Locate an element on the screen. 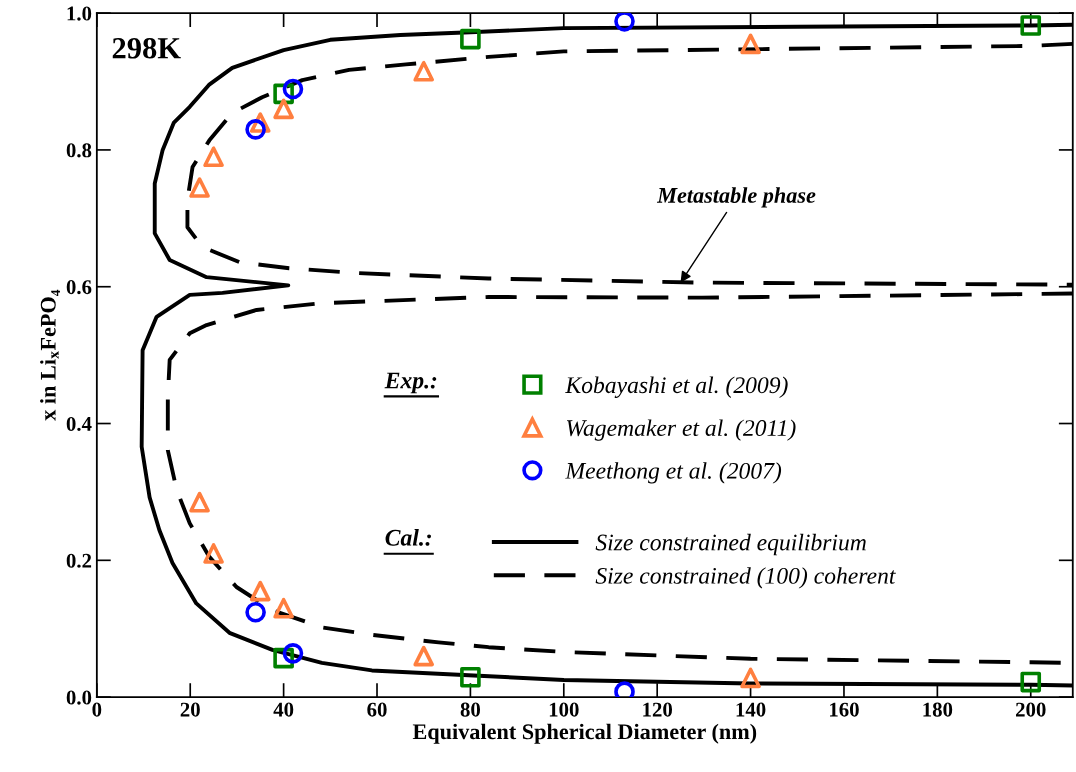 The width and height of the screenshot is (1076, 772). x-tick-label: 60 is located at coordinates (377, 709).